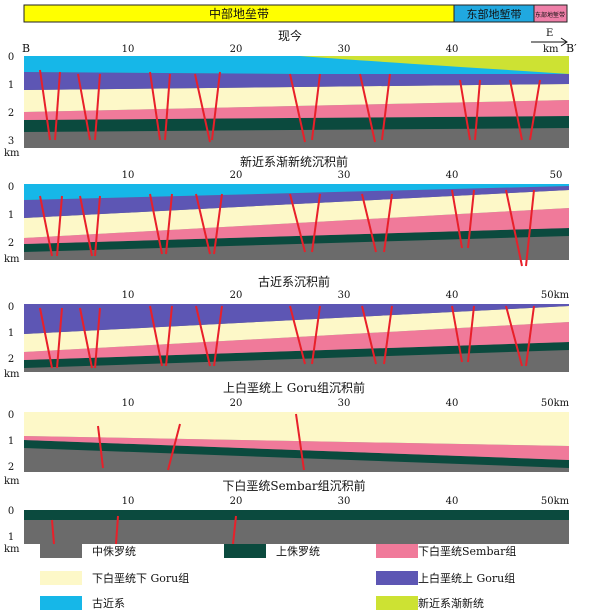 The width and height of the screenshot is (595, 615). Describe the element at coordinates (294, 161) in the screenshot. I see `section-title: 新近系渐新统沉积前` at that location.